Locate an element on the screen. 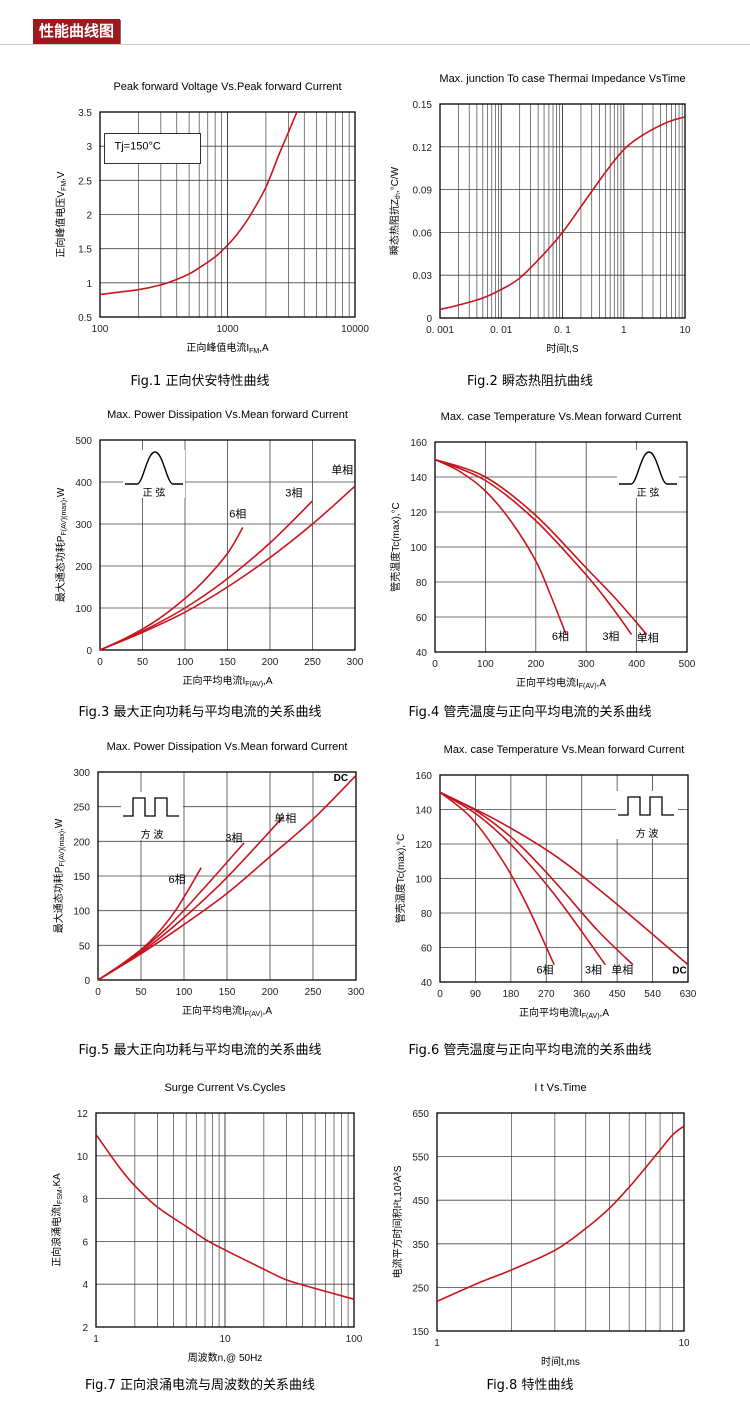  fig8-frame is located at coordinates (560, 1222).